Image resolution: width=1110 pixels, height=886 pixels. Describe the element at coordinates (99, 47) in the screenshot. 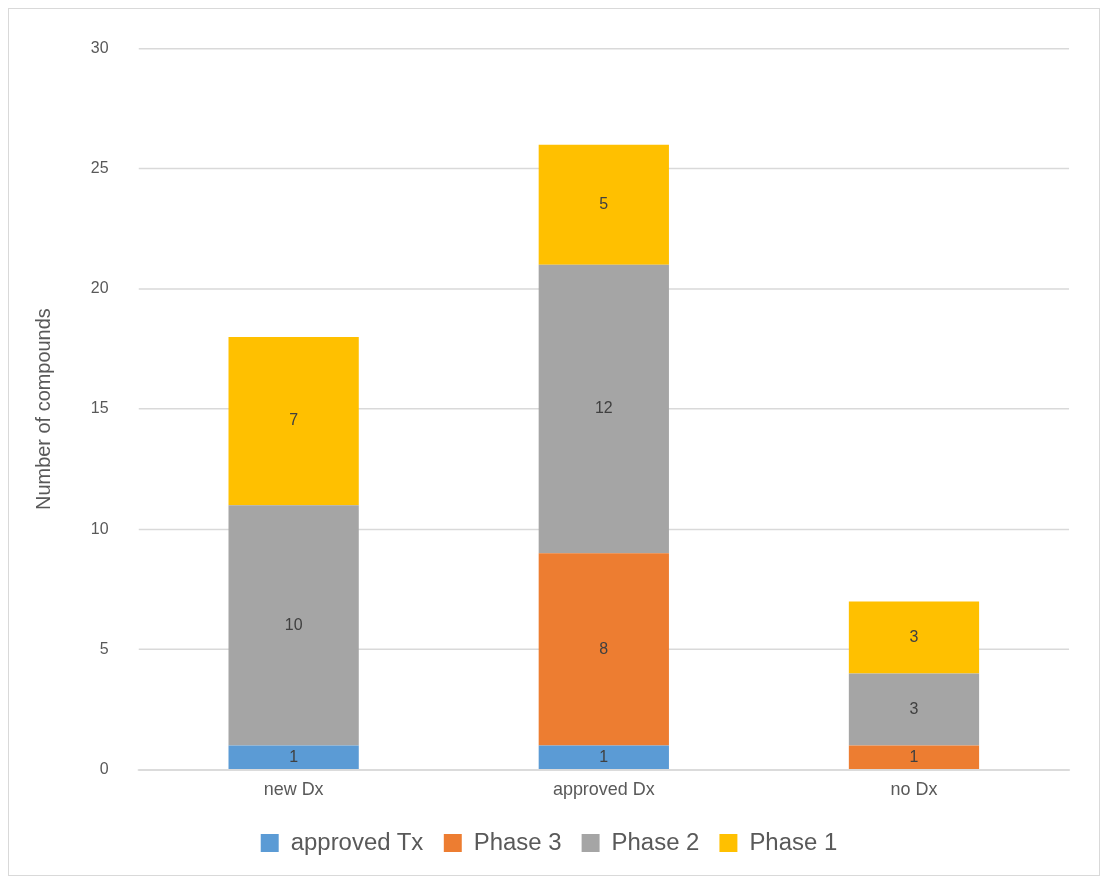

I see `y-tick-label: 30` at that location.